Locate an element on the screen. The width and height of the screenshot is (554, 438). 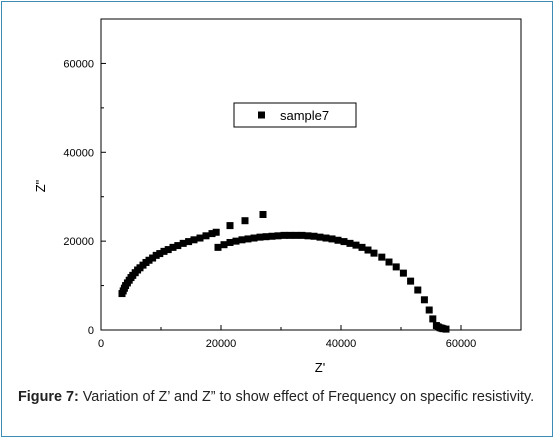
x-axis-title: Z' is located at coordinates (320, 367).